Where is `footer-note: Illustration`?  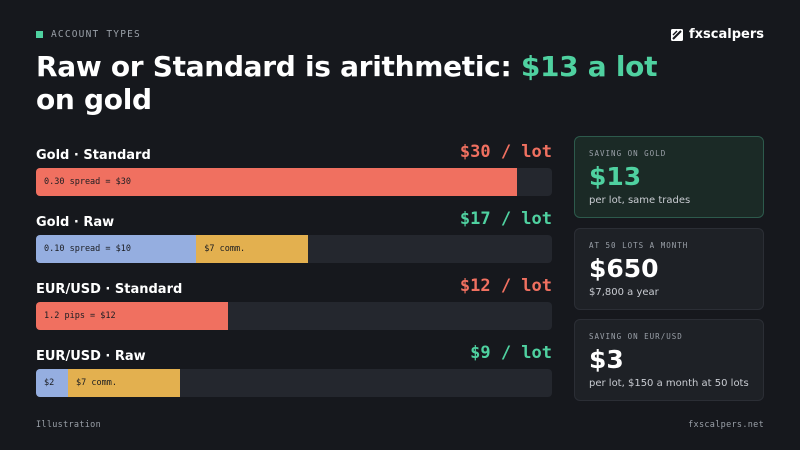 footer-note: Illustration is located at coordinates (69, 425).